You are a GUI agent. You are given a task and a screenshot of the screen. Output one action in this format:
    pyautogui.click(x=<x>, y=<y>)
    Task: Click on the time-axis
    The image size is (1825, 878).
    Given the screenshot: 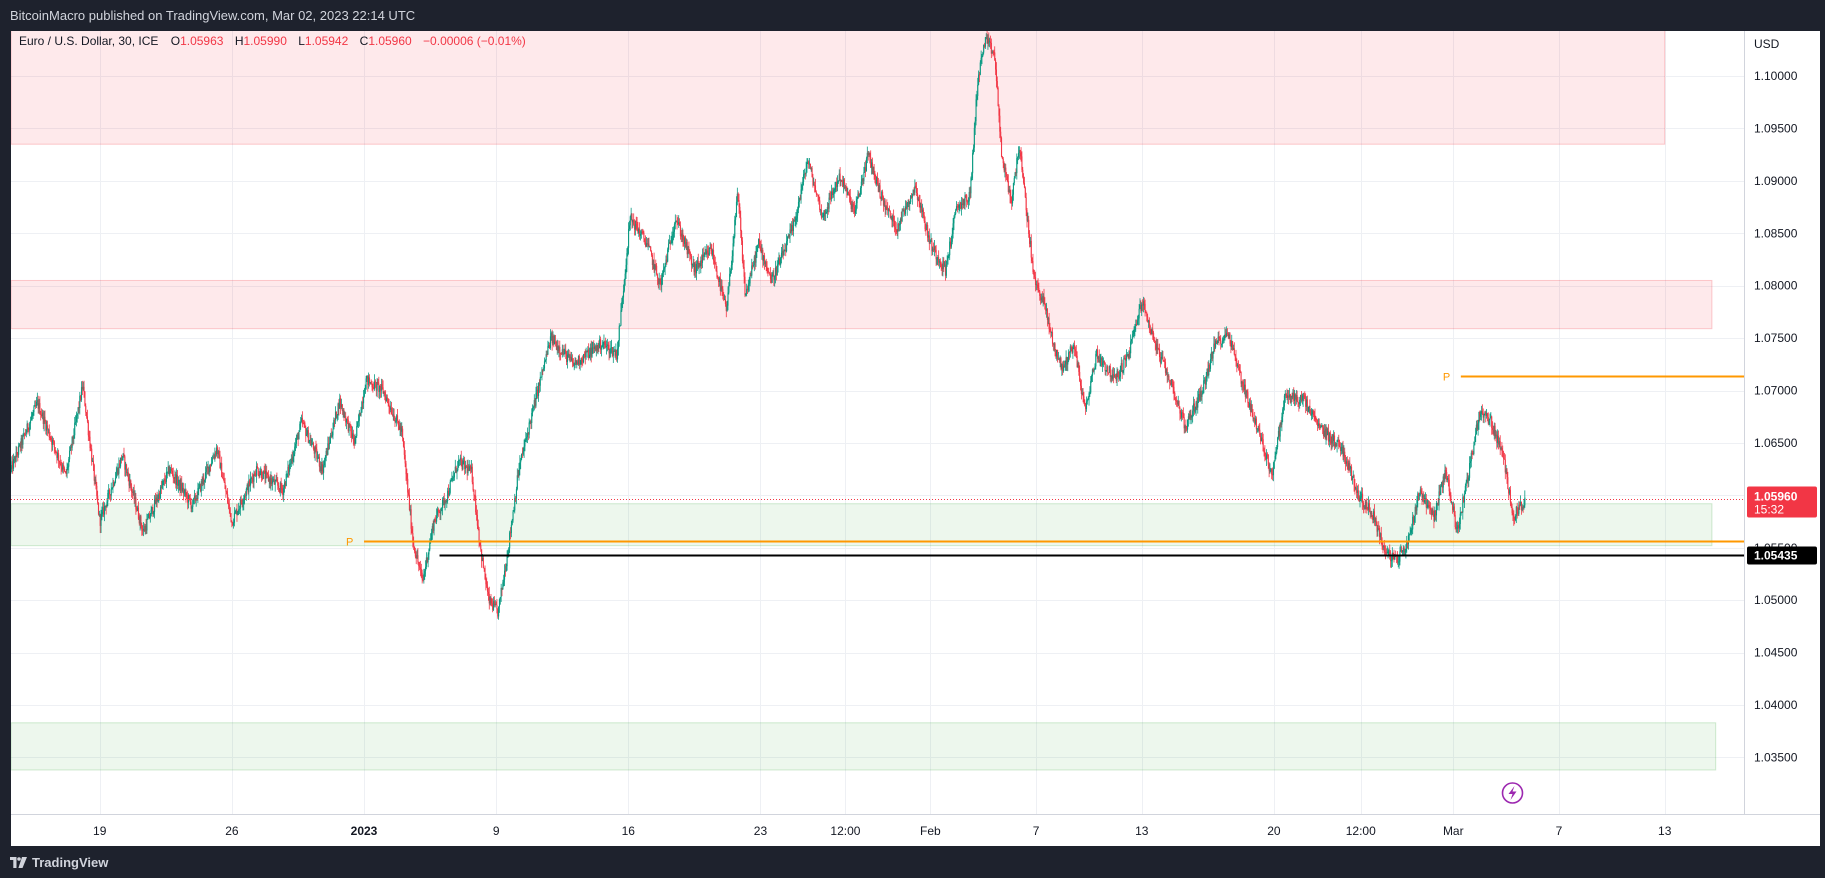 What is the action you would take?
    pyautogui.click(x=915, y=830)
    